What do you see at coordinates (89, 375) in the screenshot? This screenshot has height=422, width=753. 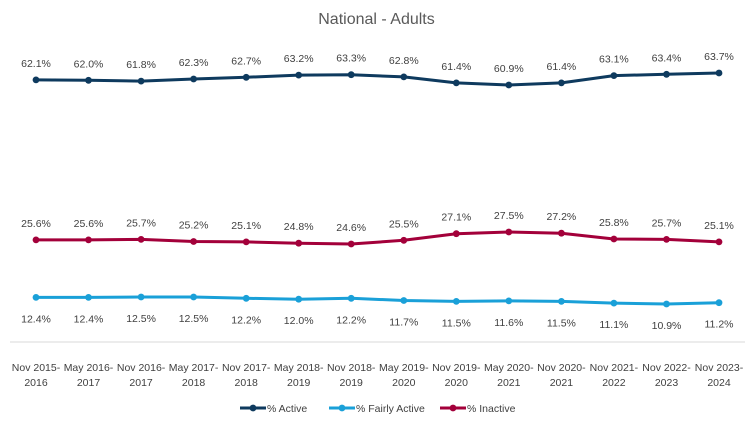 I see `x-tick-label: May 2016-2017` at bounding box center [89, 375].